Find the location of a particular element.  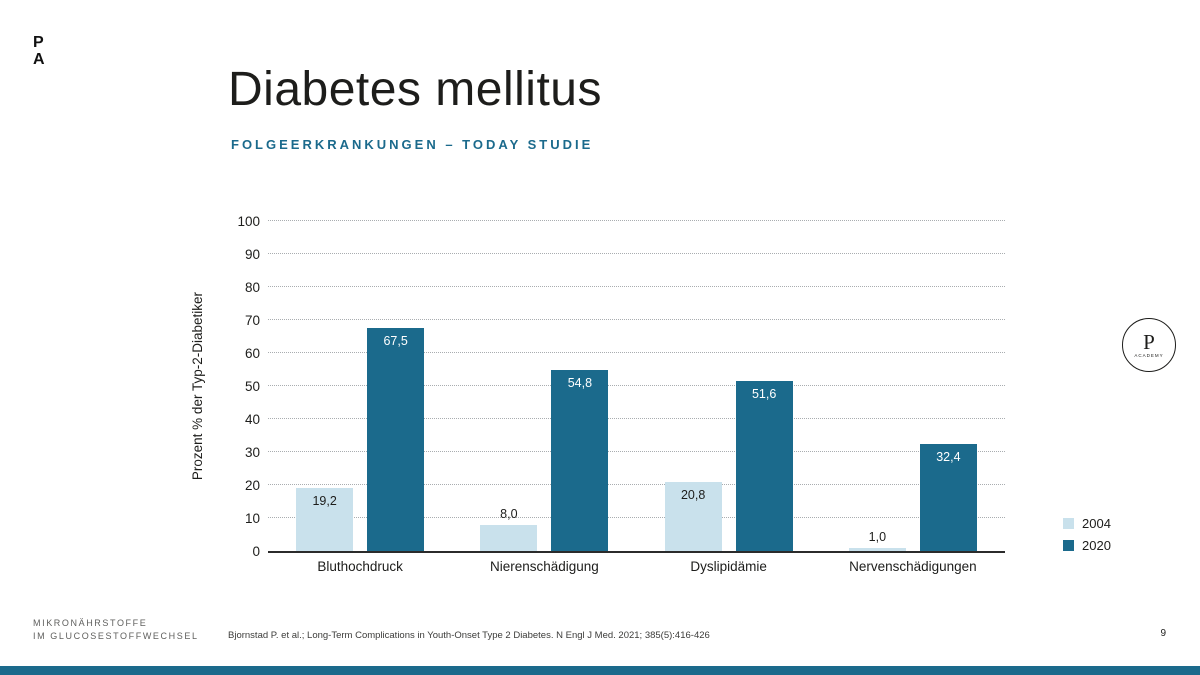

legend-item-2004: 2004 is located at coordinates (1087, 523).